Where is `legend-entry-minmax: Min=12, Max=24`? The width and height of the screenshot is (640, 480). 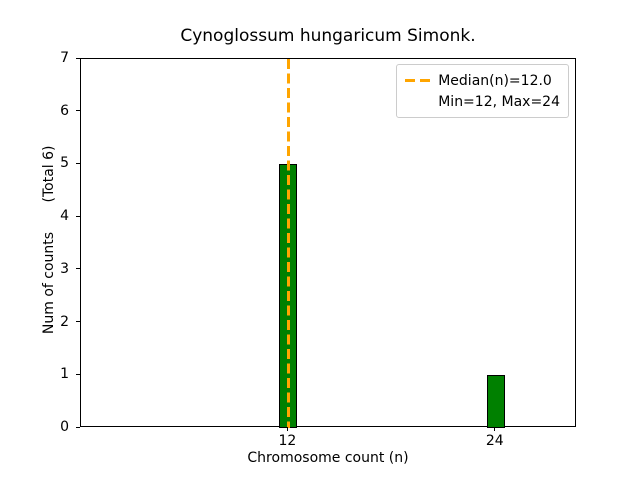 legend-entry-minmax: Min=12, Max=24 is located at coordinates (482, 101).